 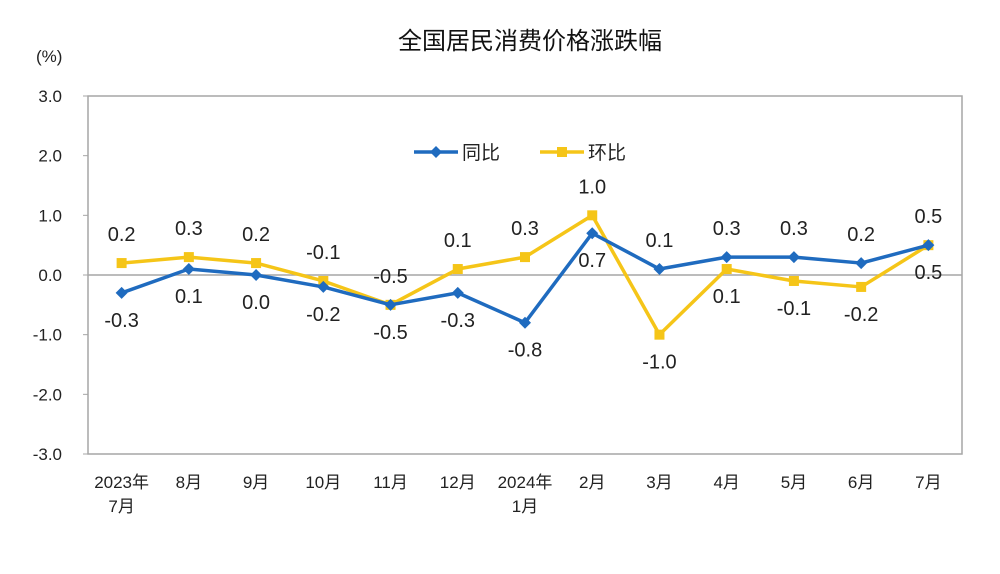 I want to click on data-label-1: -0.5, so click(x=390, y=277).